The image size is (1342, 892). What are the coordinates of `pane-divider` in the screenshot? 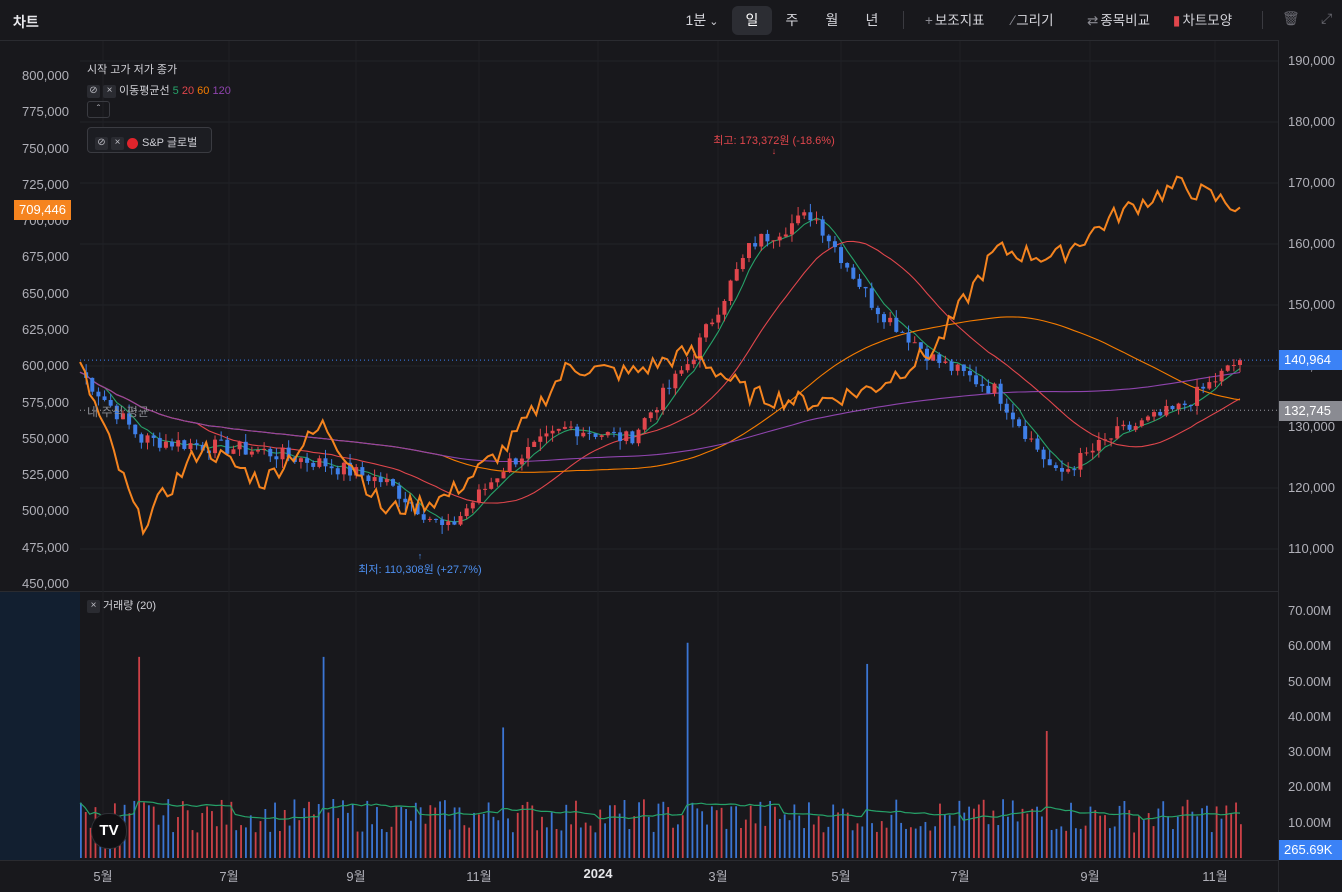 It's located at (639, 591).